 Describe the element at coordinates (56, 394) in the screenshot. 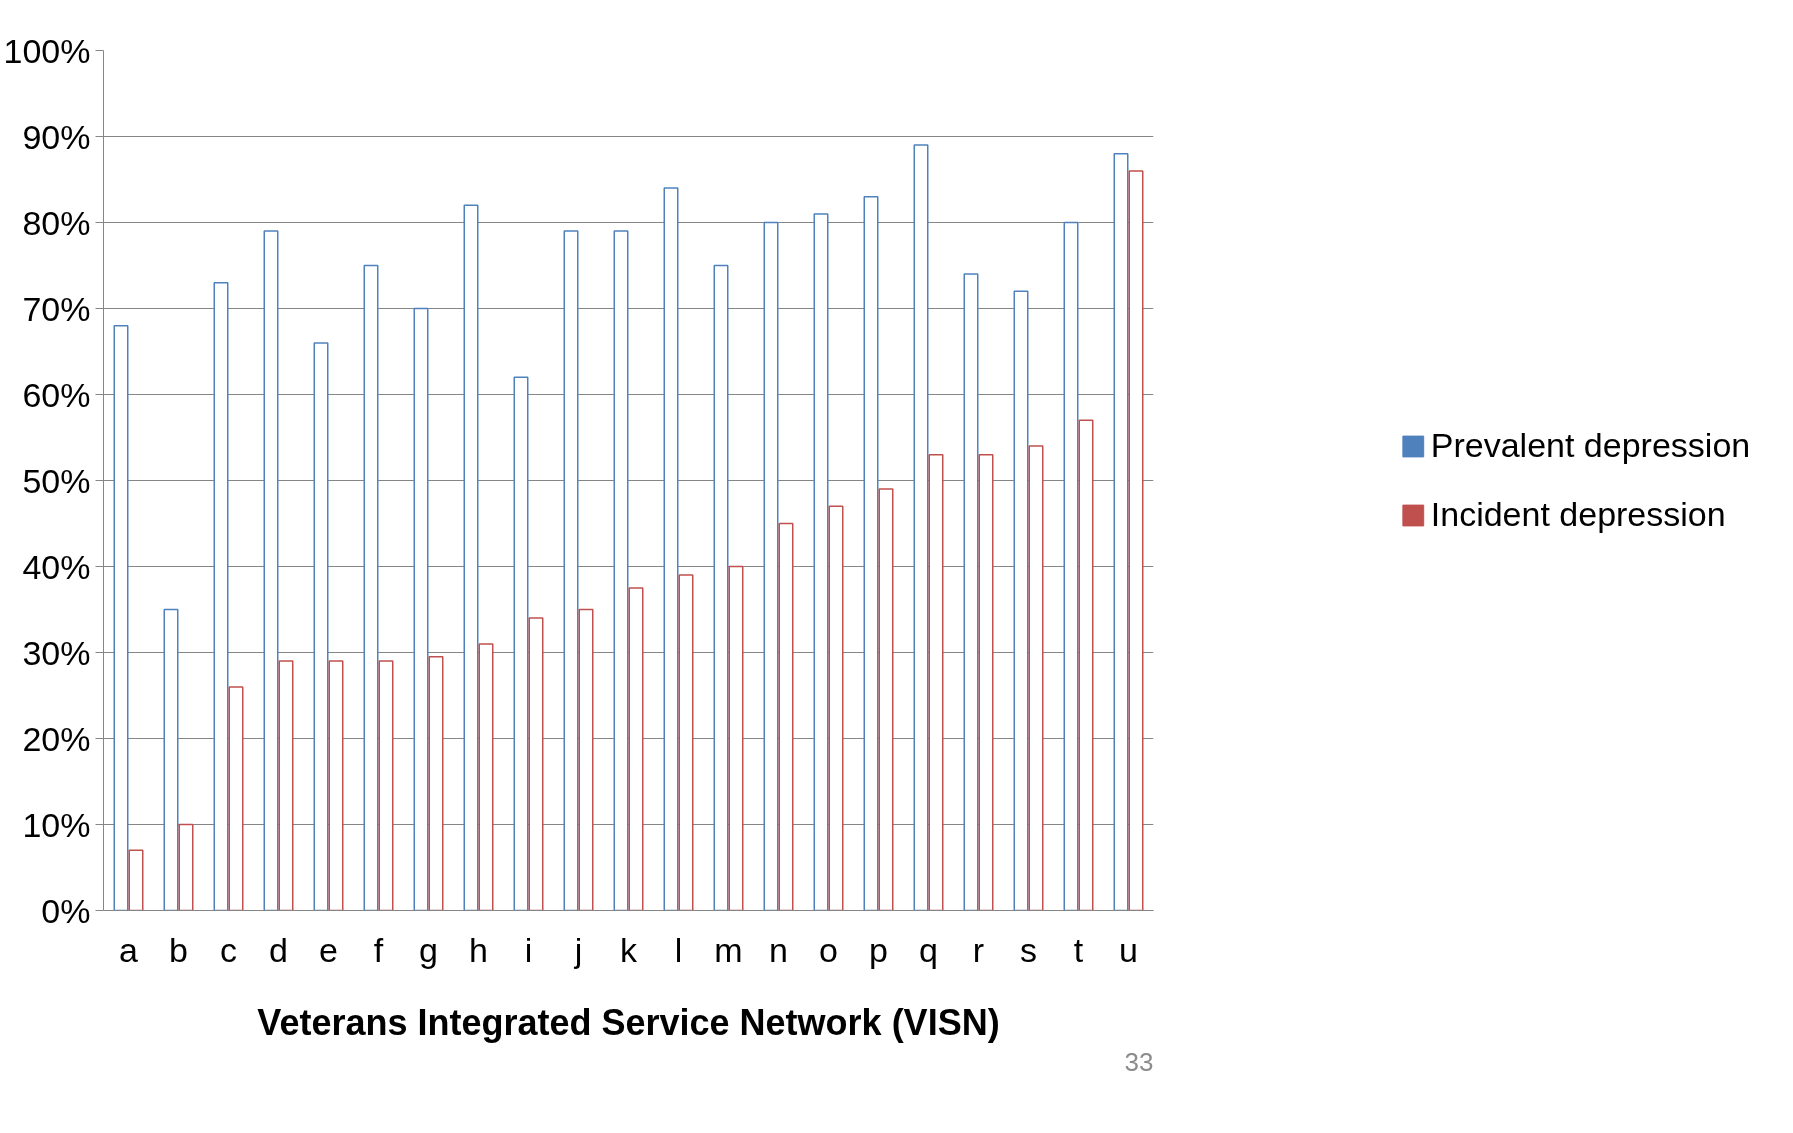

I see `y-tick-label: 60%` at that location.